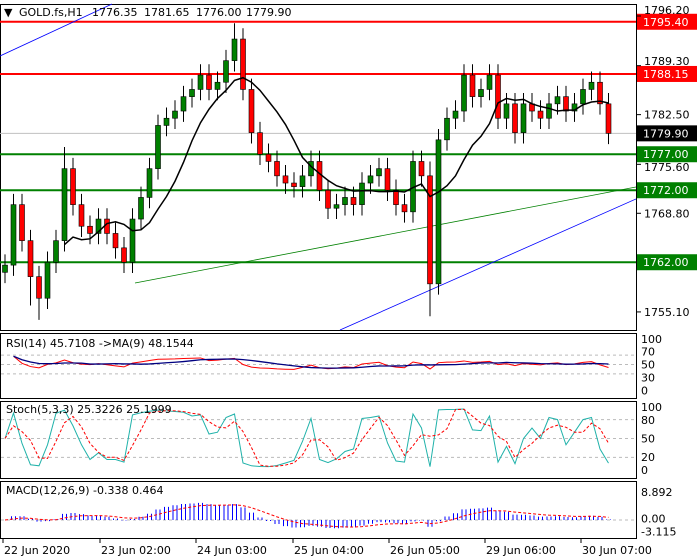  What do you see at coordinates (666, 262) in the screenshot?
I see `level-label: 1762.00` at bounding box center [666, 262].